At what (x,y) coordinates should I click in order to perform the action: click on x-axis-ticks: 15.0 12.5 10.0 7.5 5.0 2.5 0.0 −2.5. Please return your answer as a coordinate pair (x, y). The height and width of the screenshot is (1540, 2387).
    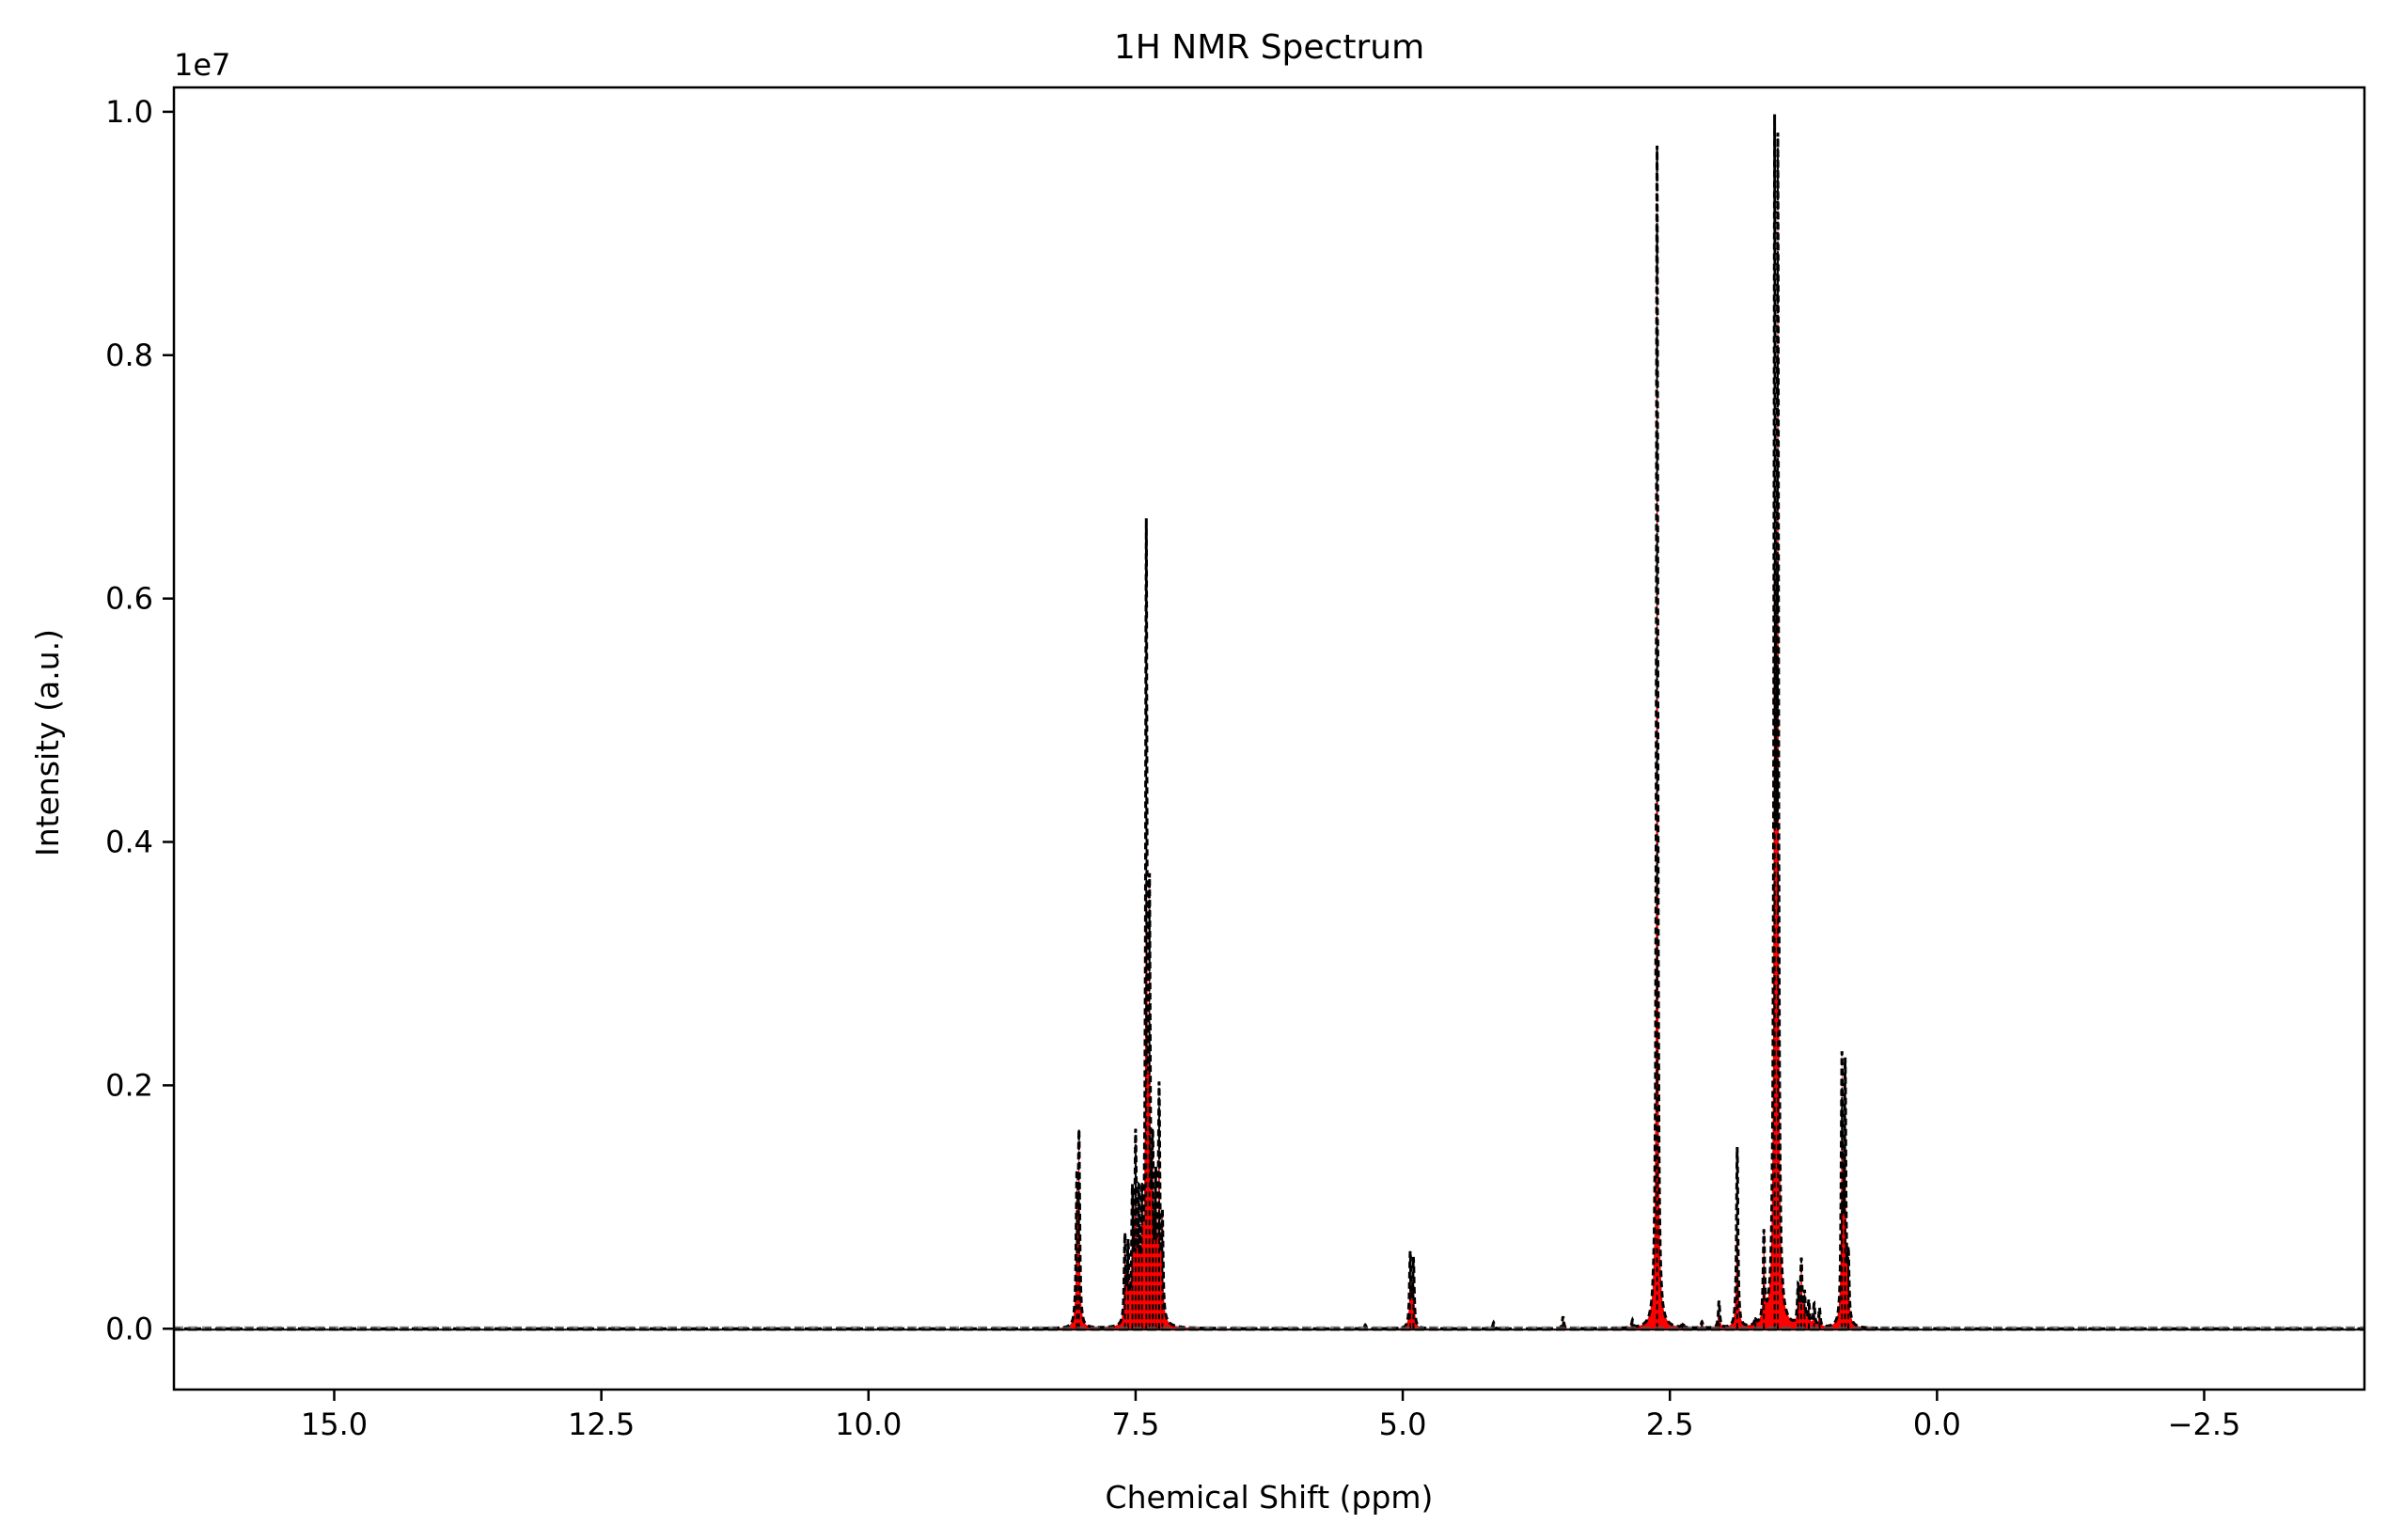
    Looking at the image, I should click on (1271, 1416).